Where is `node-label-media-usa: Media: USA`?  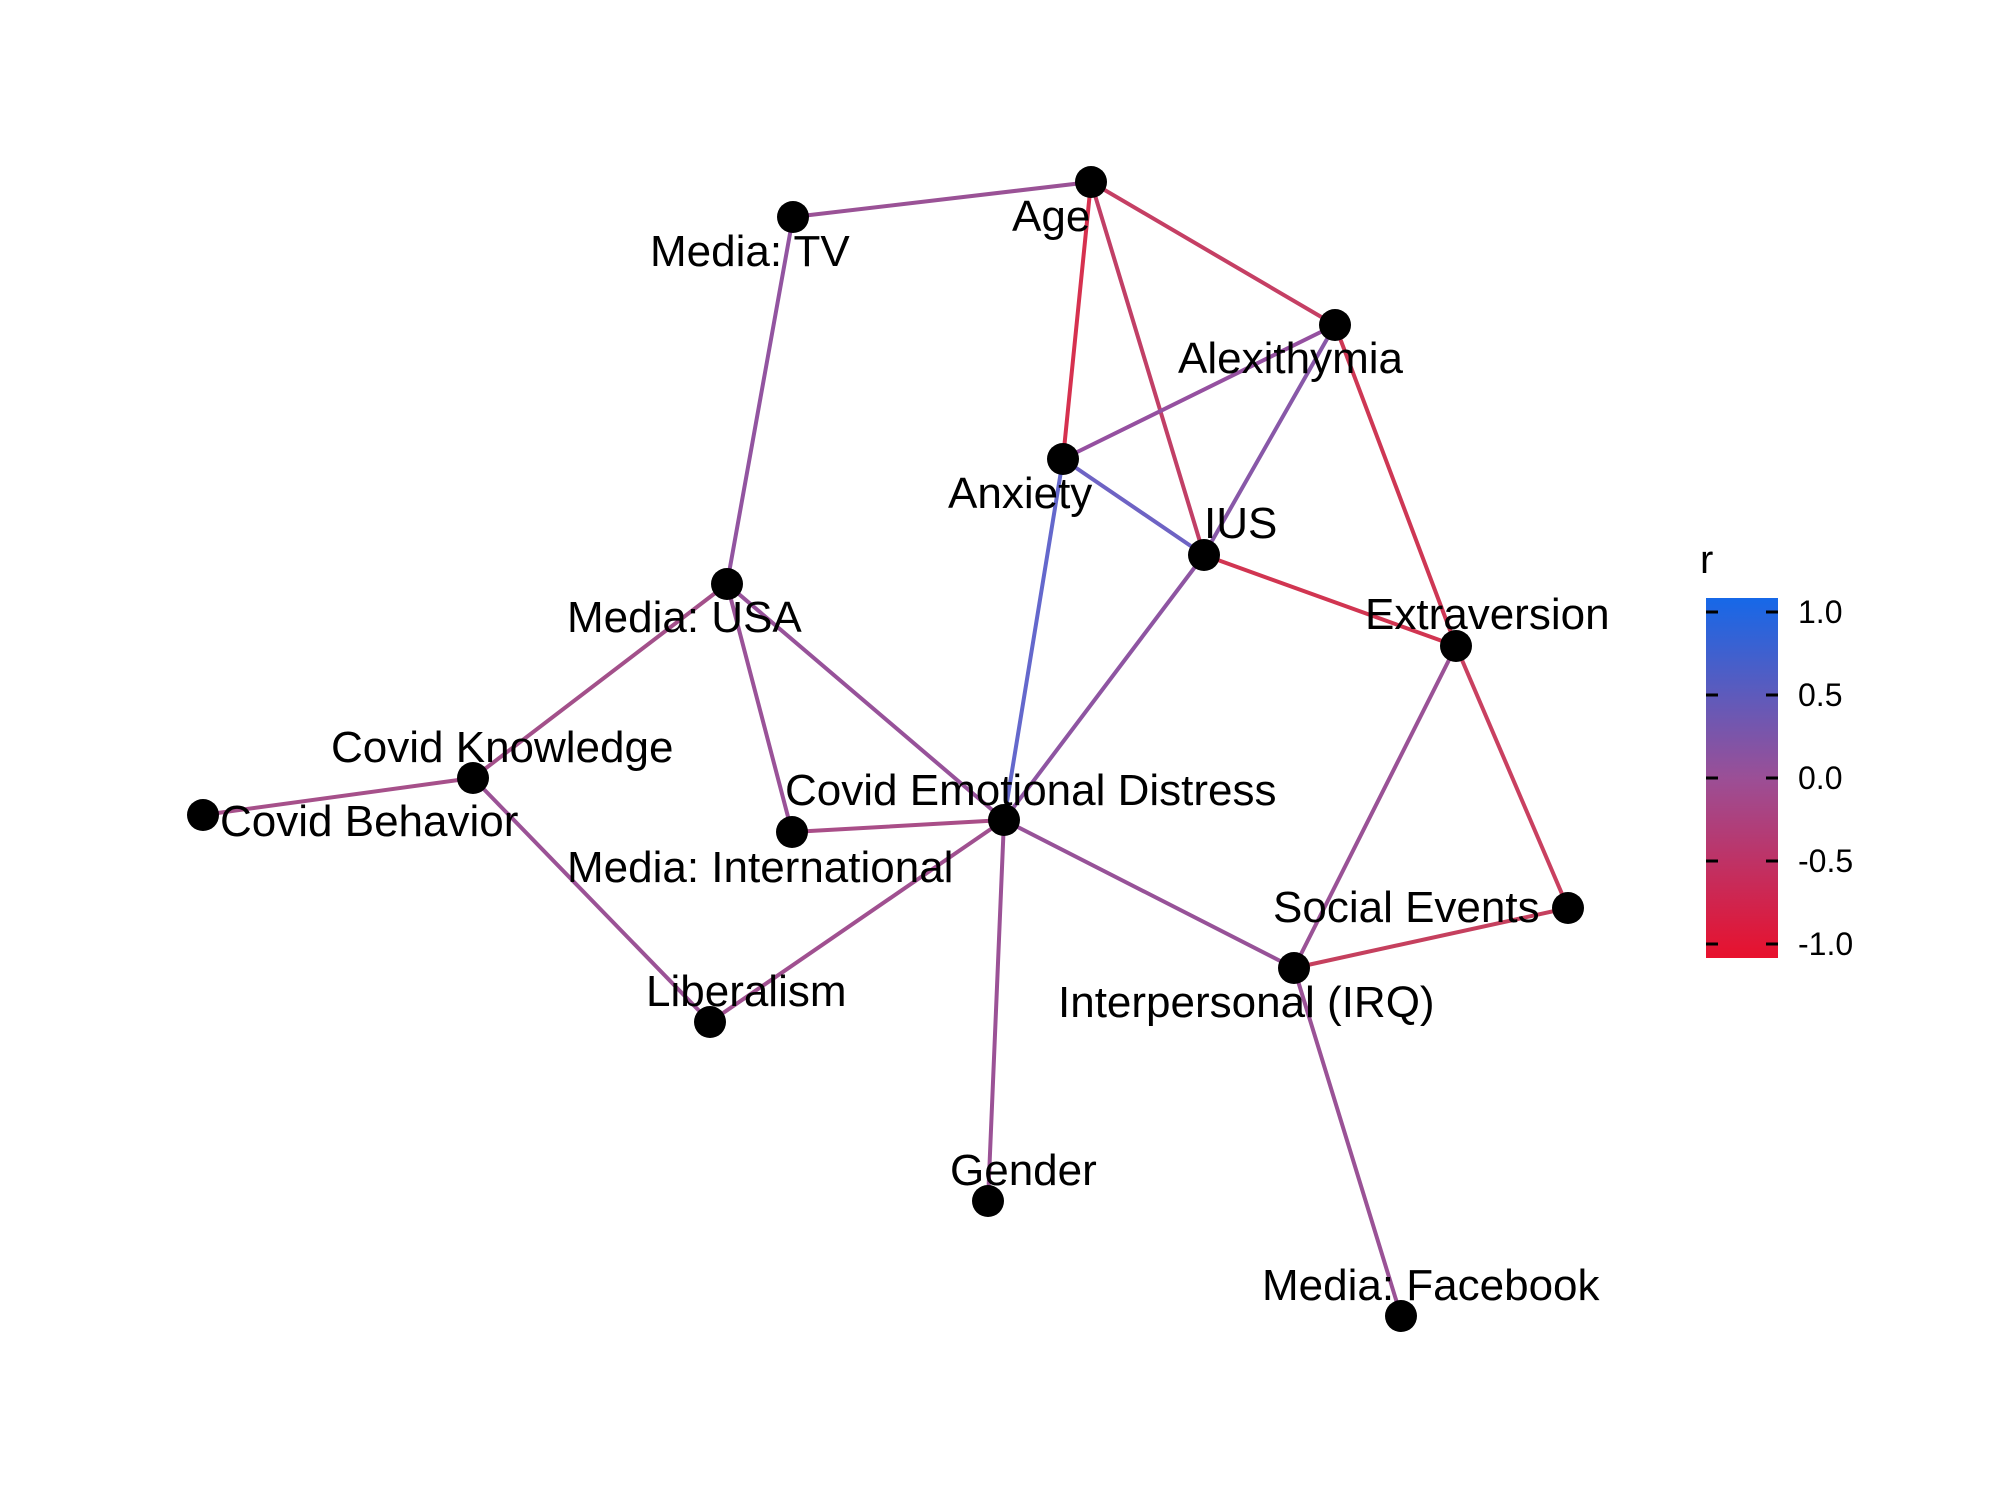 node-label-media-usa: Media: USA is located at coordinates (684, 617).